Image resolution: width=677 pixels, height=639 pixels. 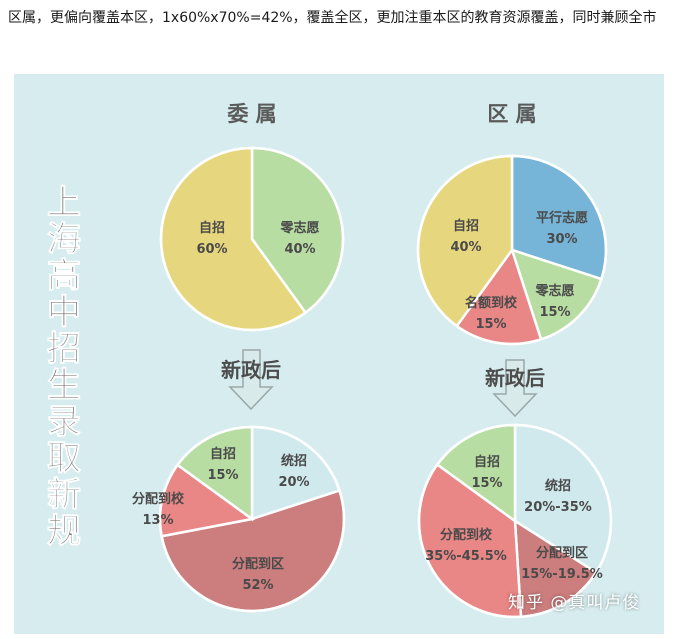 What do you see at coordinates (466, 535) in the screenshot?
I see `pie-3-label-2: 分配到校` at bounding box center [466, 535].